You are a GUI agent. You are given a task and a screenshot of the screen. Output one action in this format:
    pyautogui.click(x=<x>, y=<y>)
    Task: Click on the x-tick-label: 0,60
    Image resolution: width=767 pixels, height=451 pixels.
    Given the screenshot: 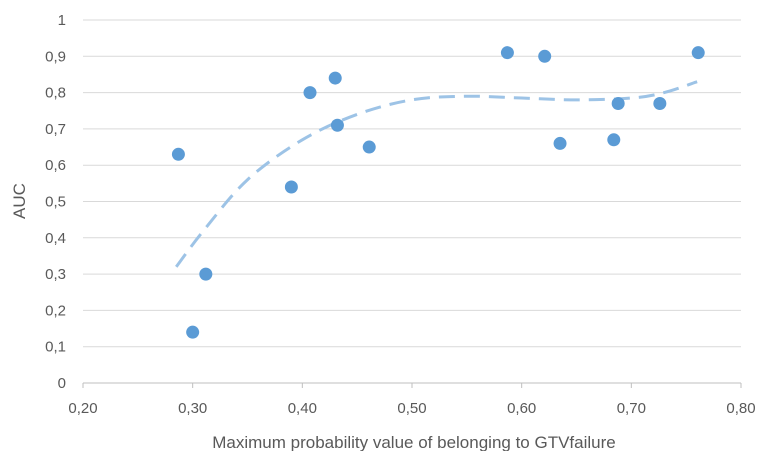 What is the action you would take?
    pyautogui.click(x=521, y=408)
    